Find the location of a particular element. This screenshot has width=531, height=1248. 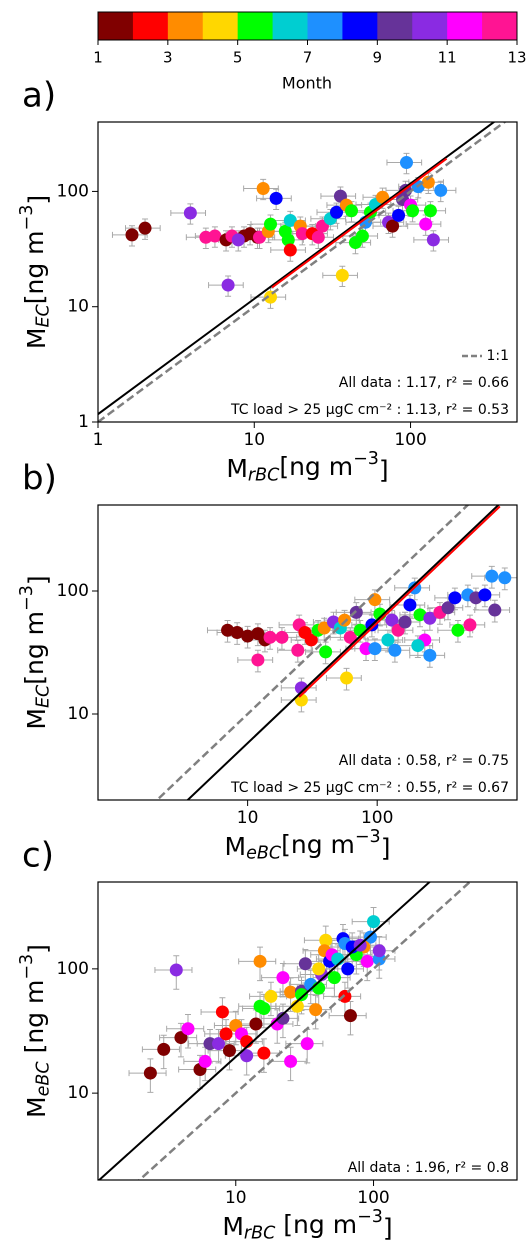

colorbar-tick-label: 5 is located at coordinates (238, 58).